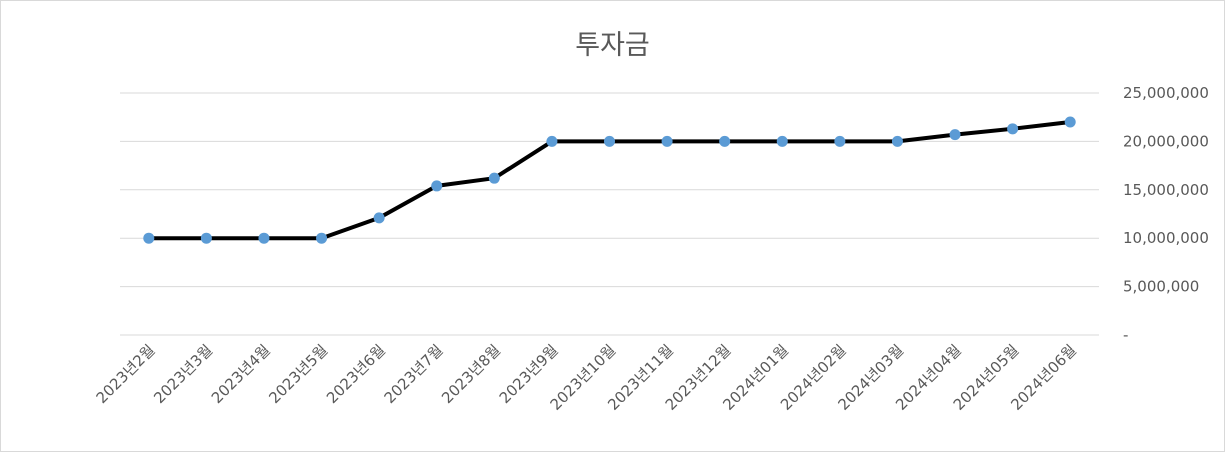  What do you see at coordinates (298, 374) in the screenshot?
I see `x-tick-label: 2023년5월` at bounding box center [298, 374].